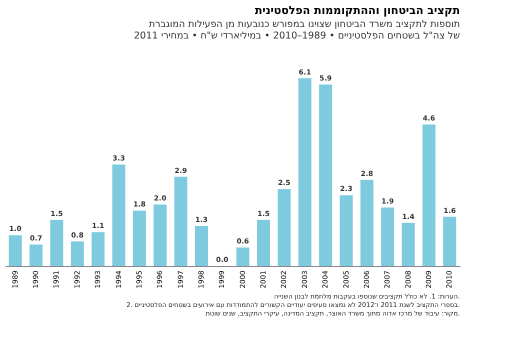 The height and width of the screenshot is (340, 505). I want to click on text: של צה"ל בשטחים הפלסטיניים • 1989–2010 • במיליארדי ש"ח • במחירי 2011, so click(297, 36).